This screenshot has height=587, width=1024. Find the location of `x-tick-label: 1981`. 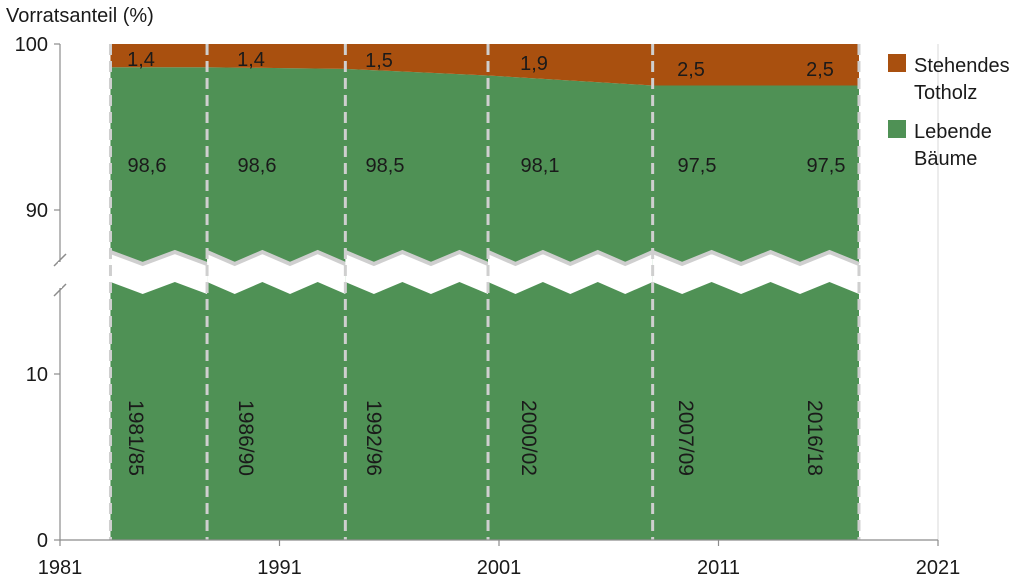

x-tick-label: 1981 is located at coordinates (60, 568).